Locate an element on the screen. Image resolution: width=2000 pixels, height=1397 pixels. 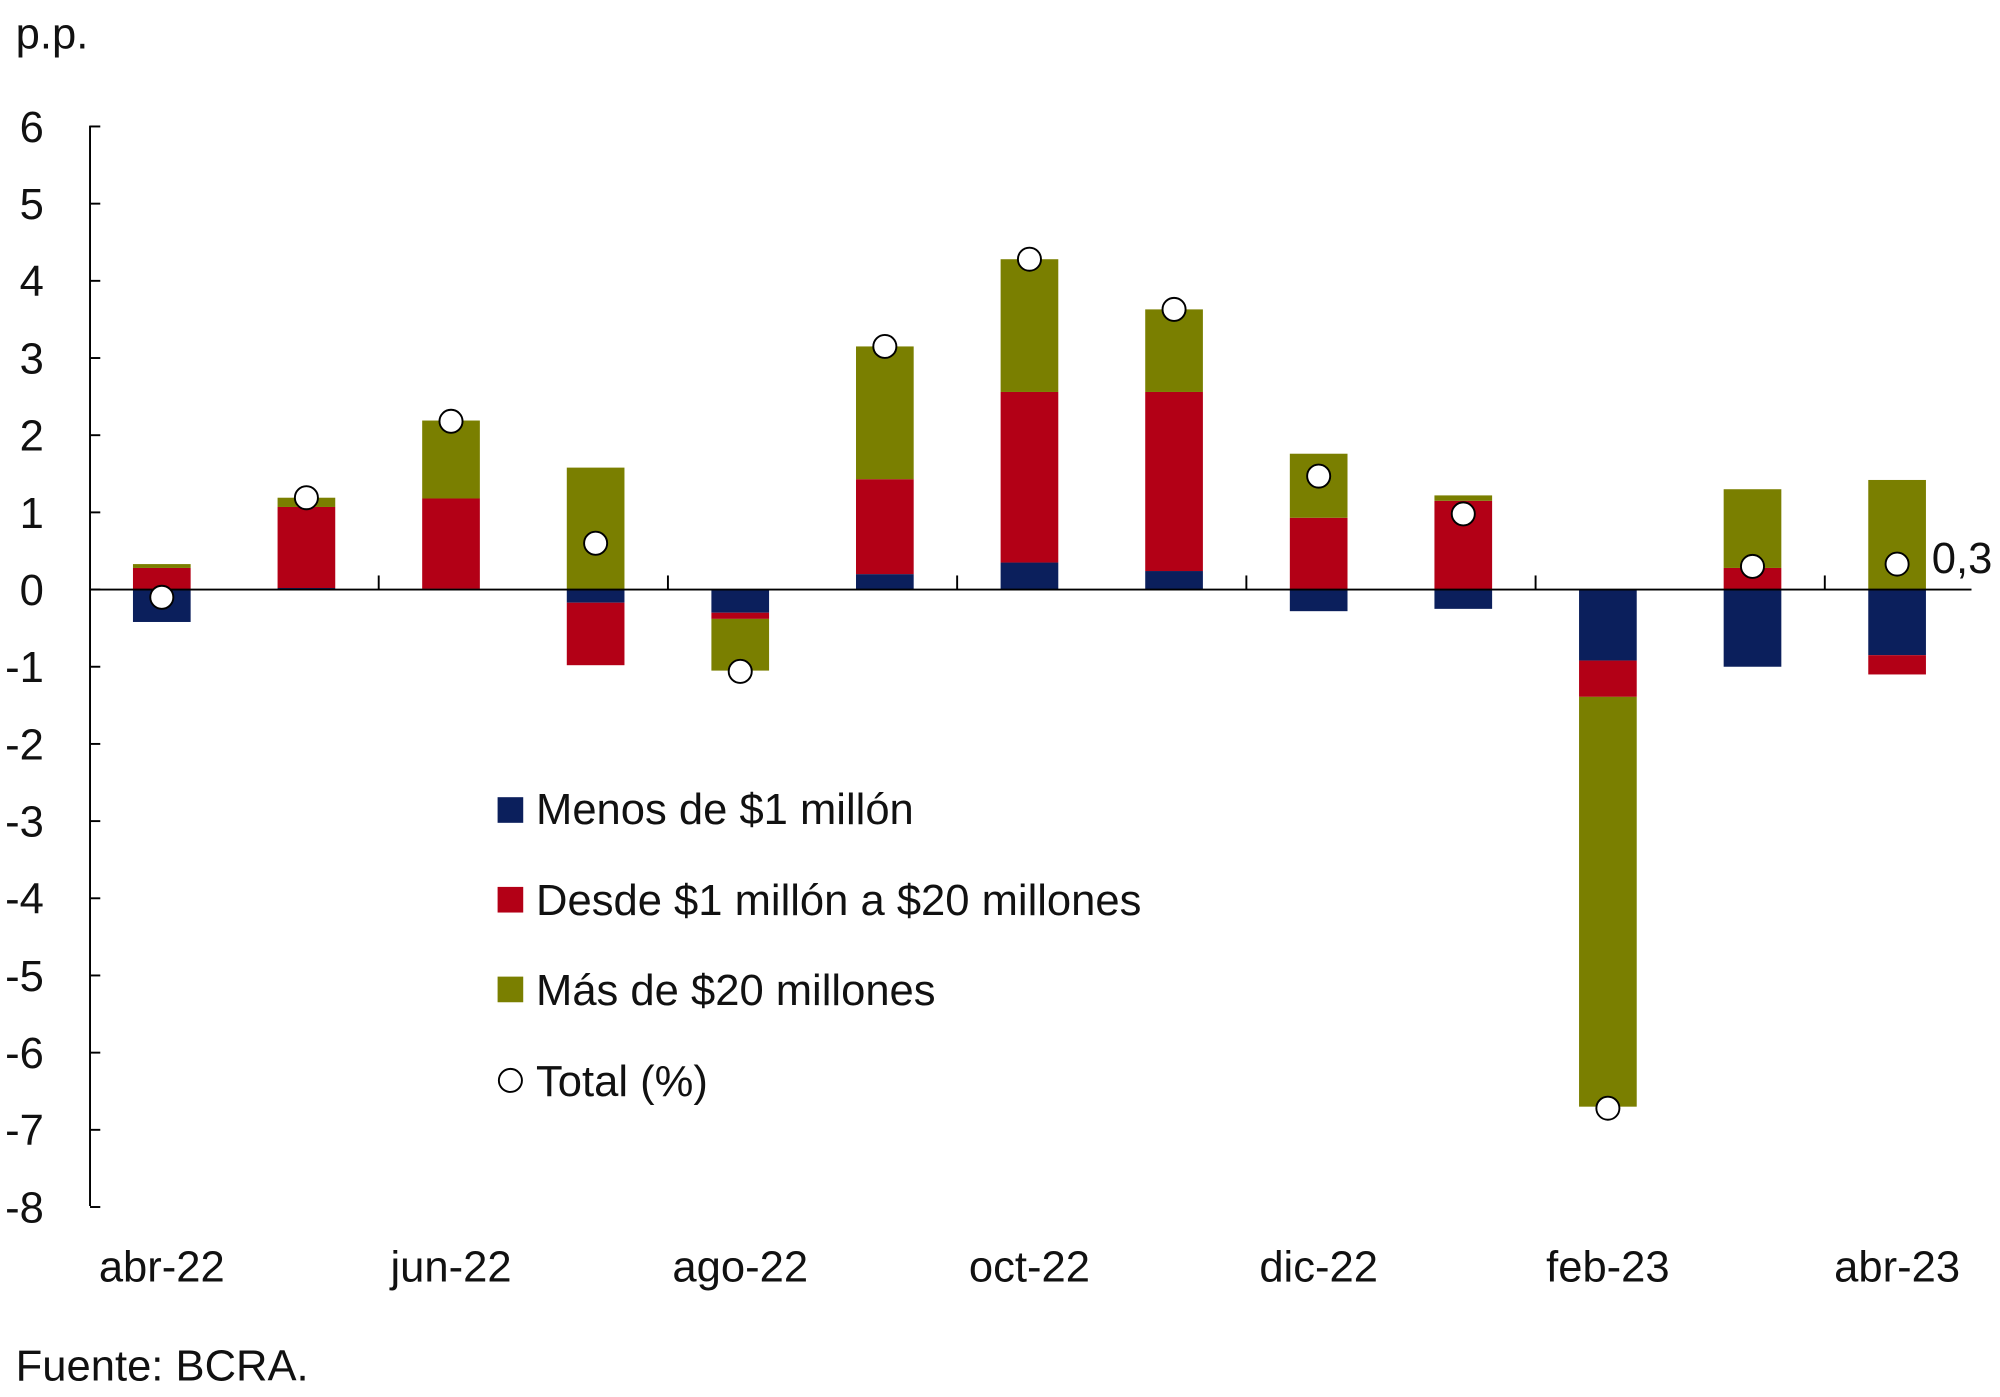
y-tick-label: -4 is located at coordinates (24, 900).